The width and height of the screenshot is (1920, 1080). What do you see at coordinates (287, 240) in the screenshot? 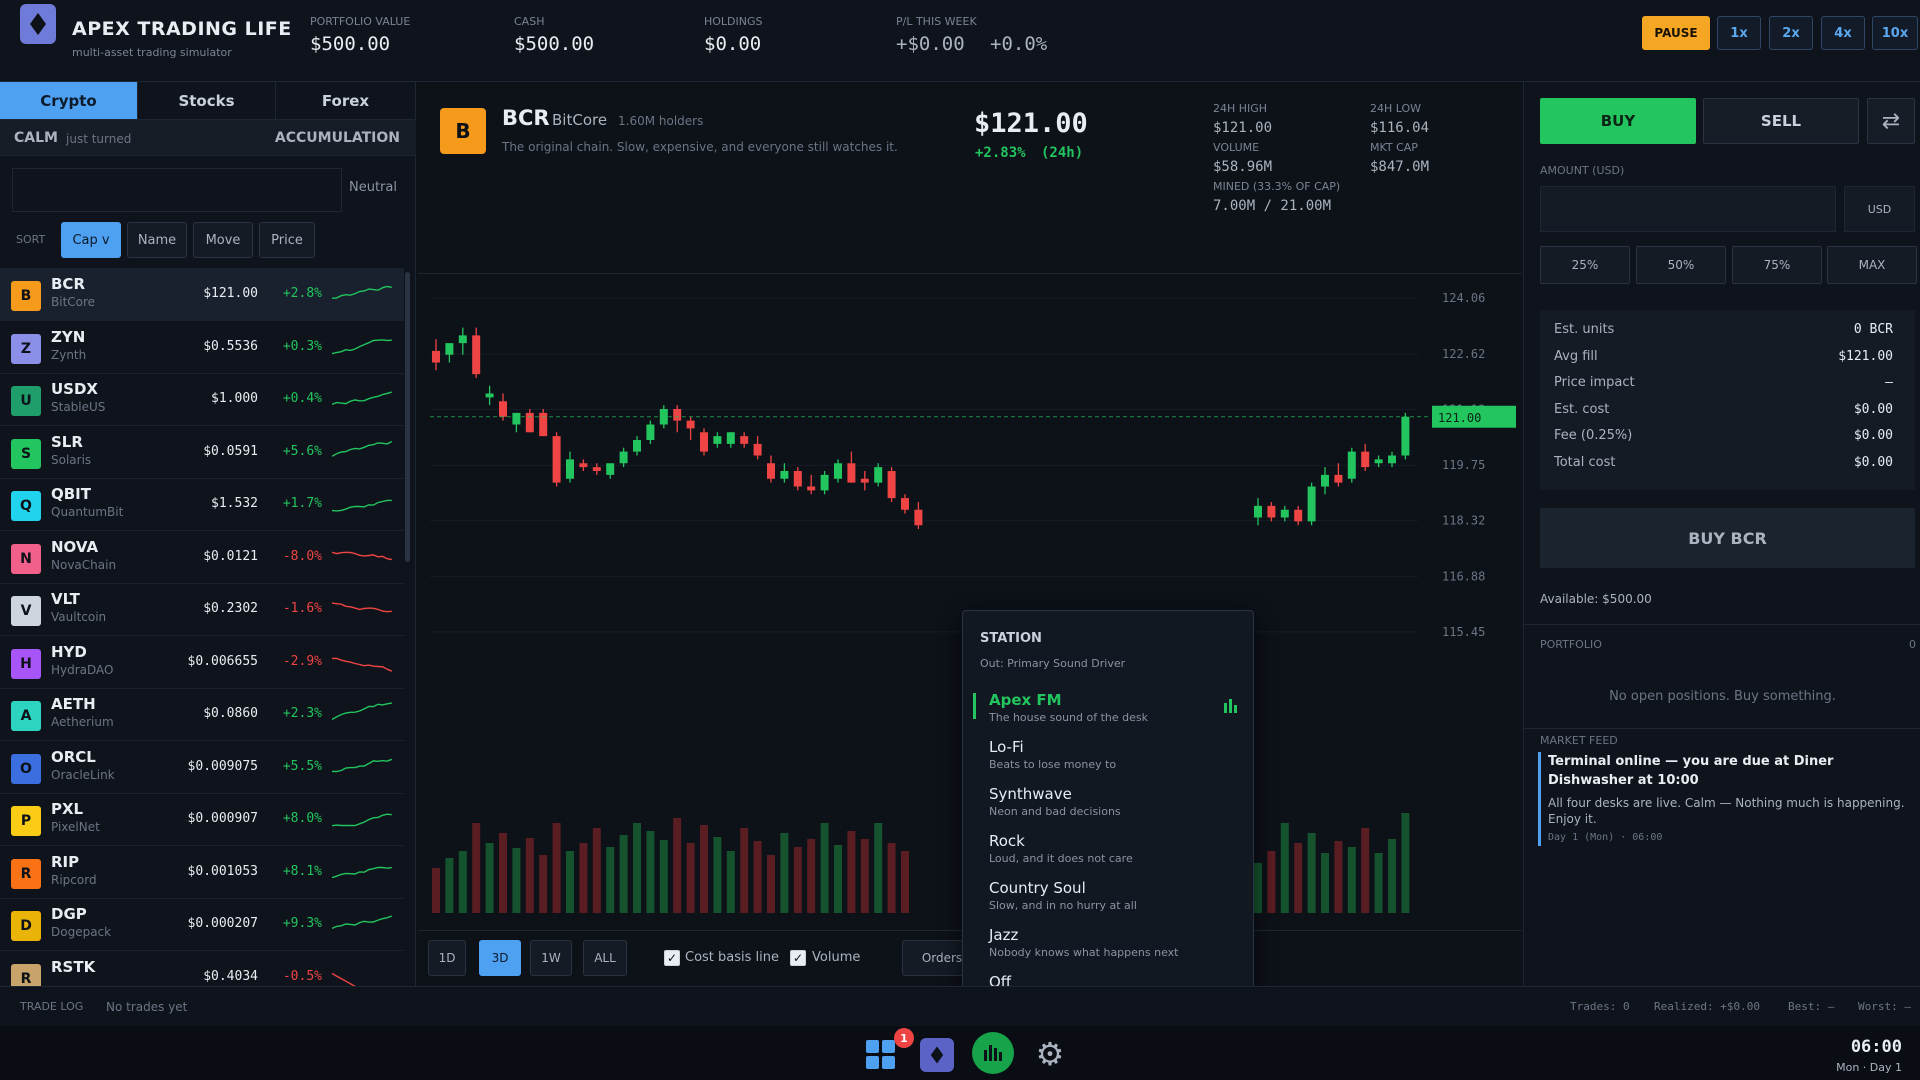
I see `sort-price-button: Price` at bounding box center [287, 240].